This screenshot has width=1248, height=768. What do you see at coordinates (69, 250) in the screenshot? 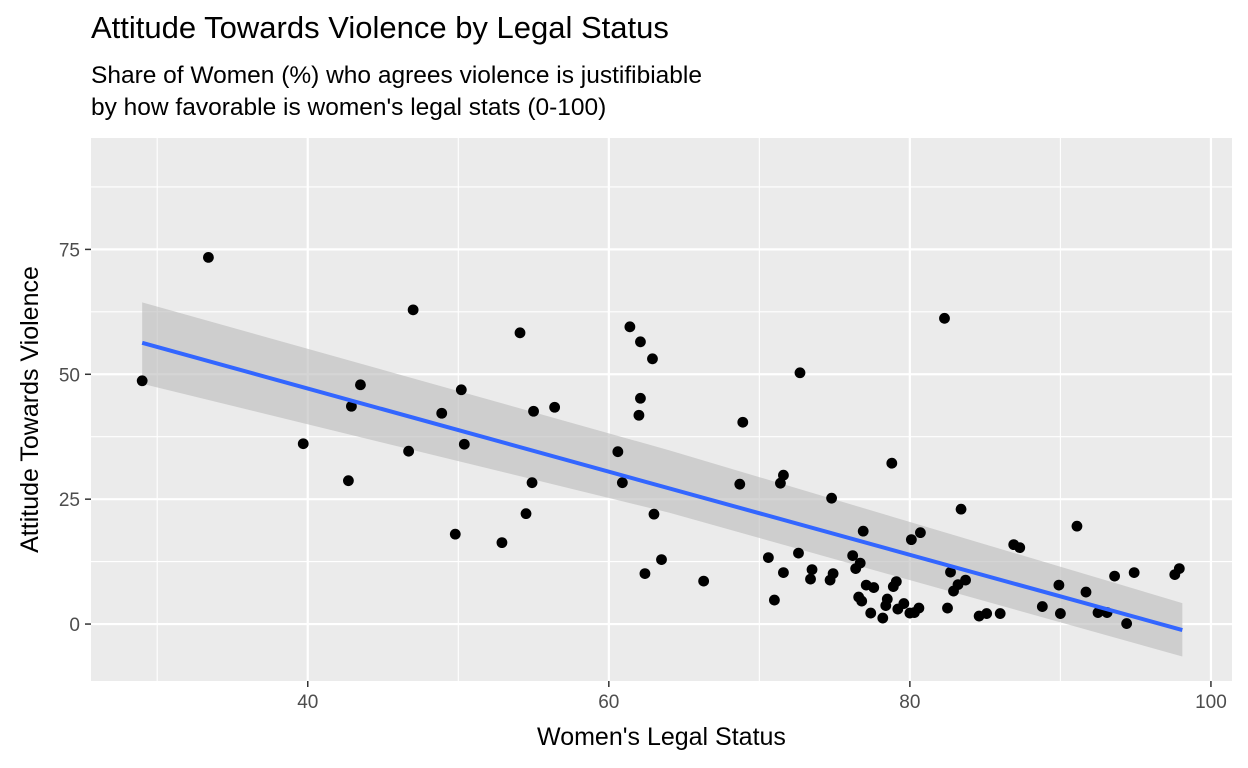
I see `y-tick-label: 75` at bounding box center [69, 250].